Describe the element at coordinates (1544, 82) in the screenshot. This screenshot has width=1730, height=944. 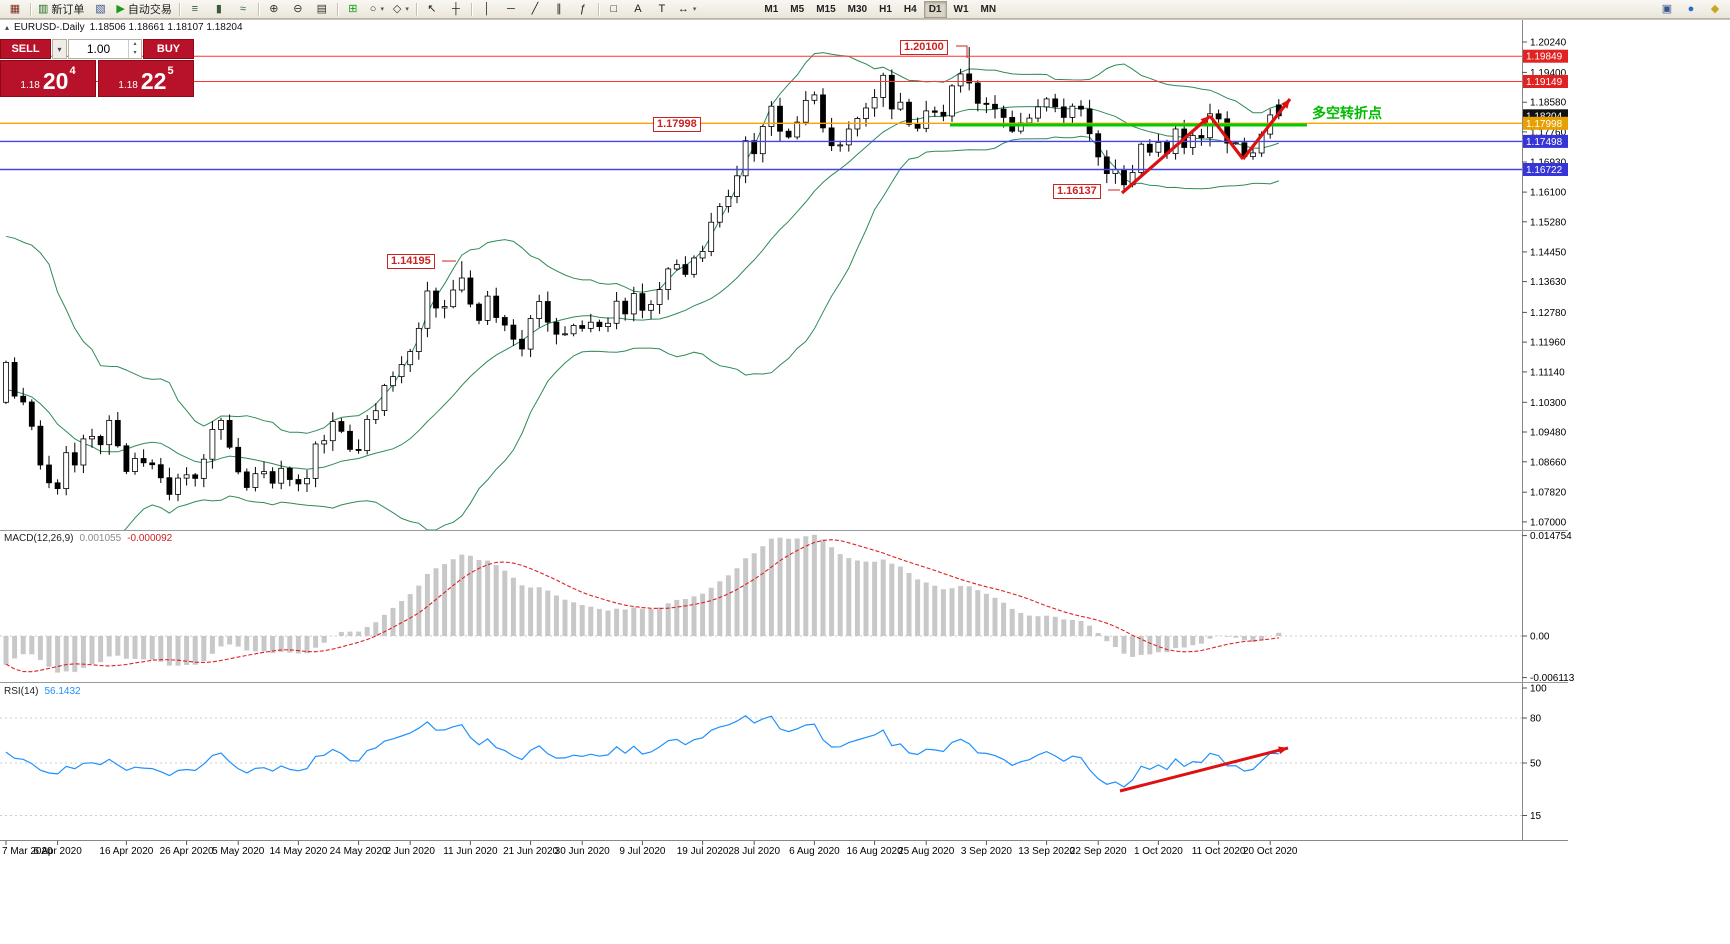
I see `svg-text: 1.19149` at that location.